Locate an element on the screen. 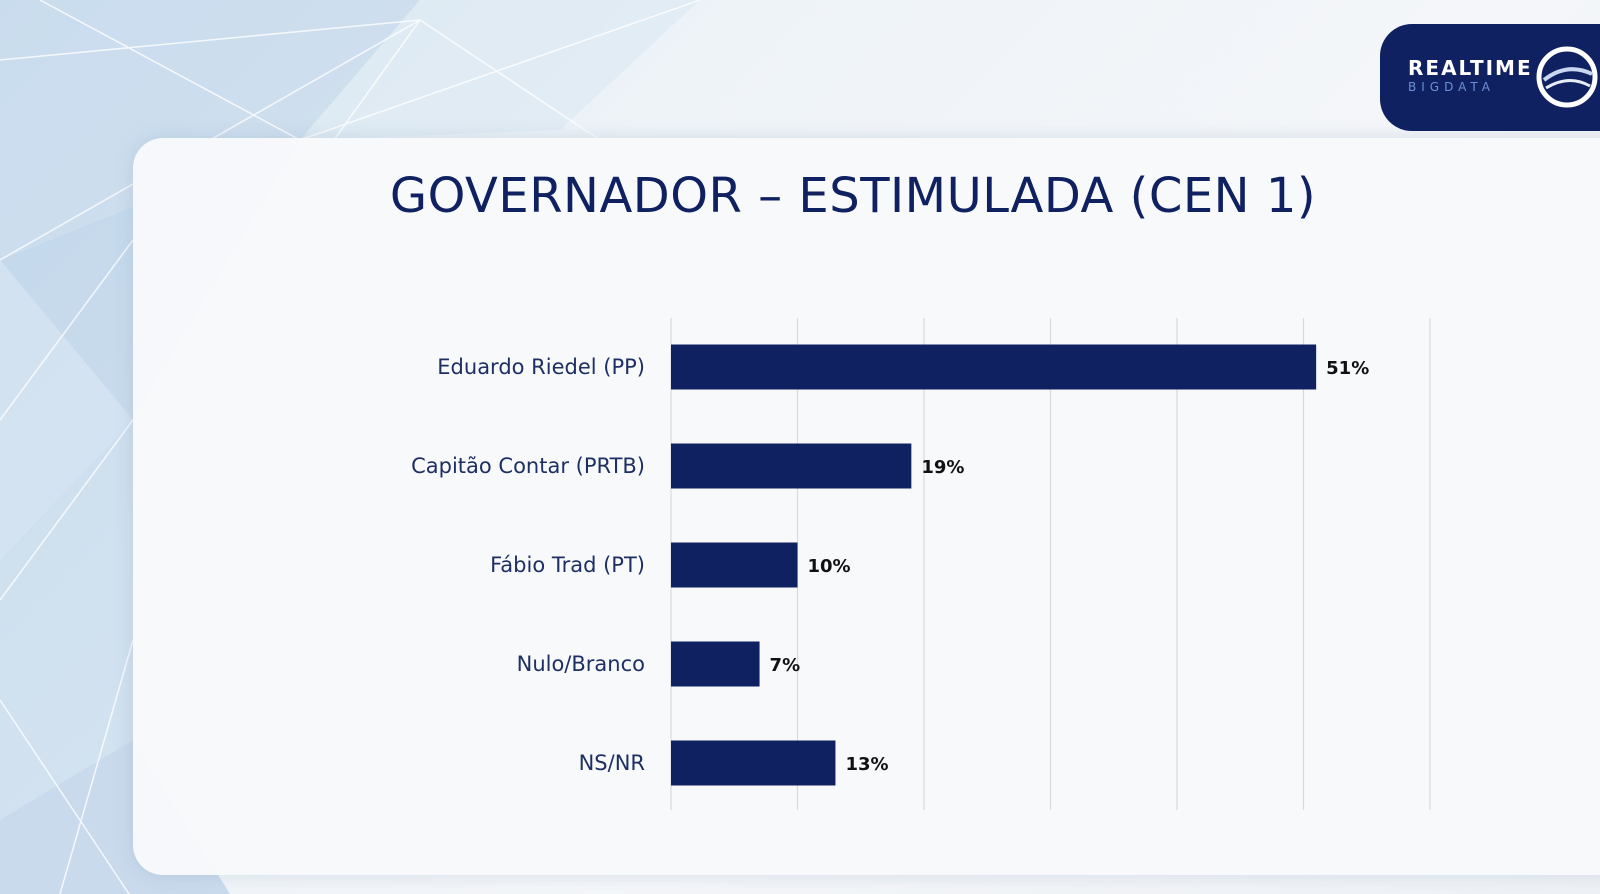 This screenshot has height=894, width=1600. category-label: Fábio Trad (PT) is located at coordinates (567, 565).